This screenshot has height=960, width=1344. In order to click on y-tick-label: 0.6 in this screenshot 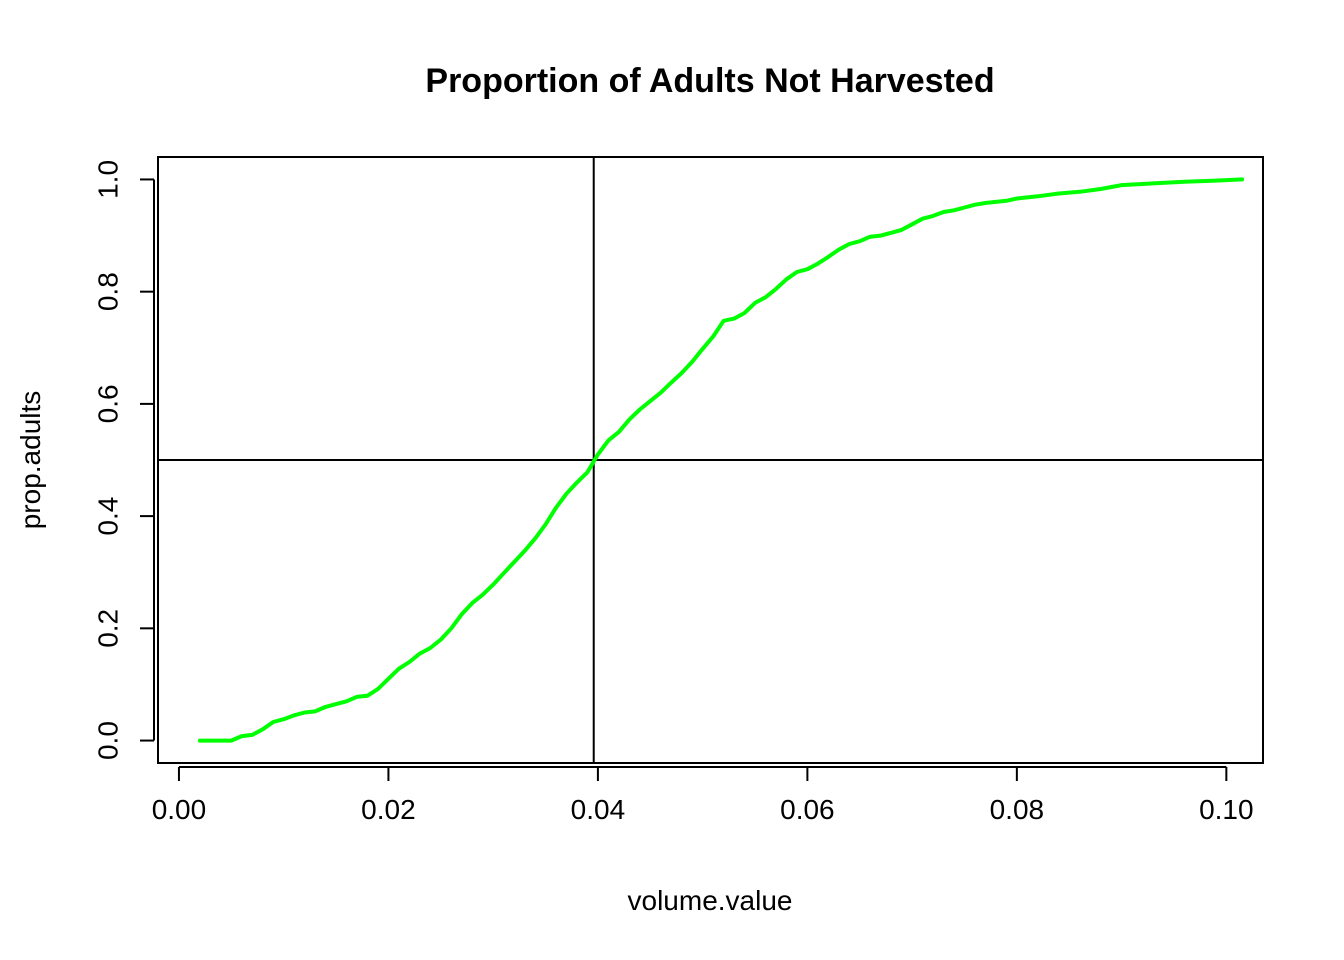, I will do `click(108, 403)`.